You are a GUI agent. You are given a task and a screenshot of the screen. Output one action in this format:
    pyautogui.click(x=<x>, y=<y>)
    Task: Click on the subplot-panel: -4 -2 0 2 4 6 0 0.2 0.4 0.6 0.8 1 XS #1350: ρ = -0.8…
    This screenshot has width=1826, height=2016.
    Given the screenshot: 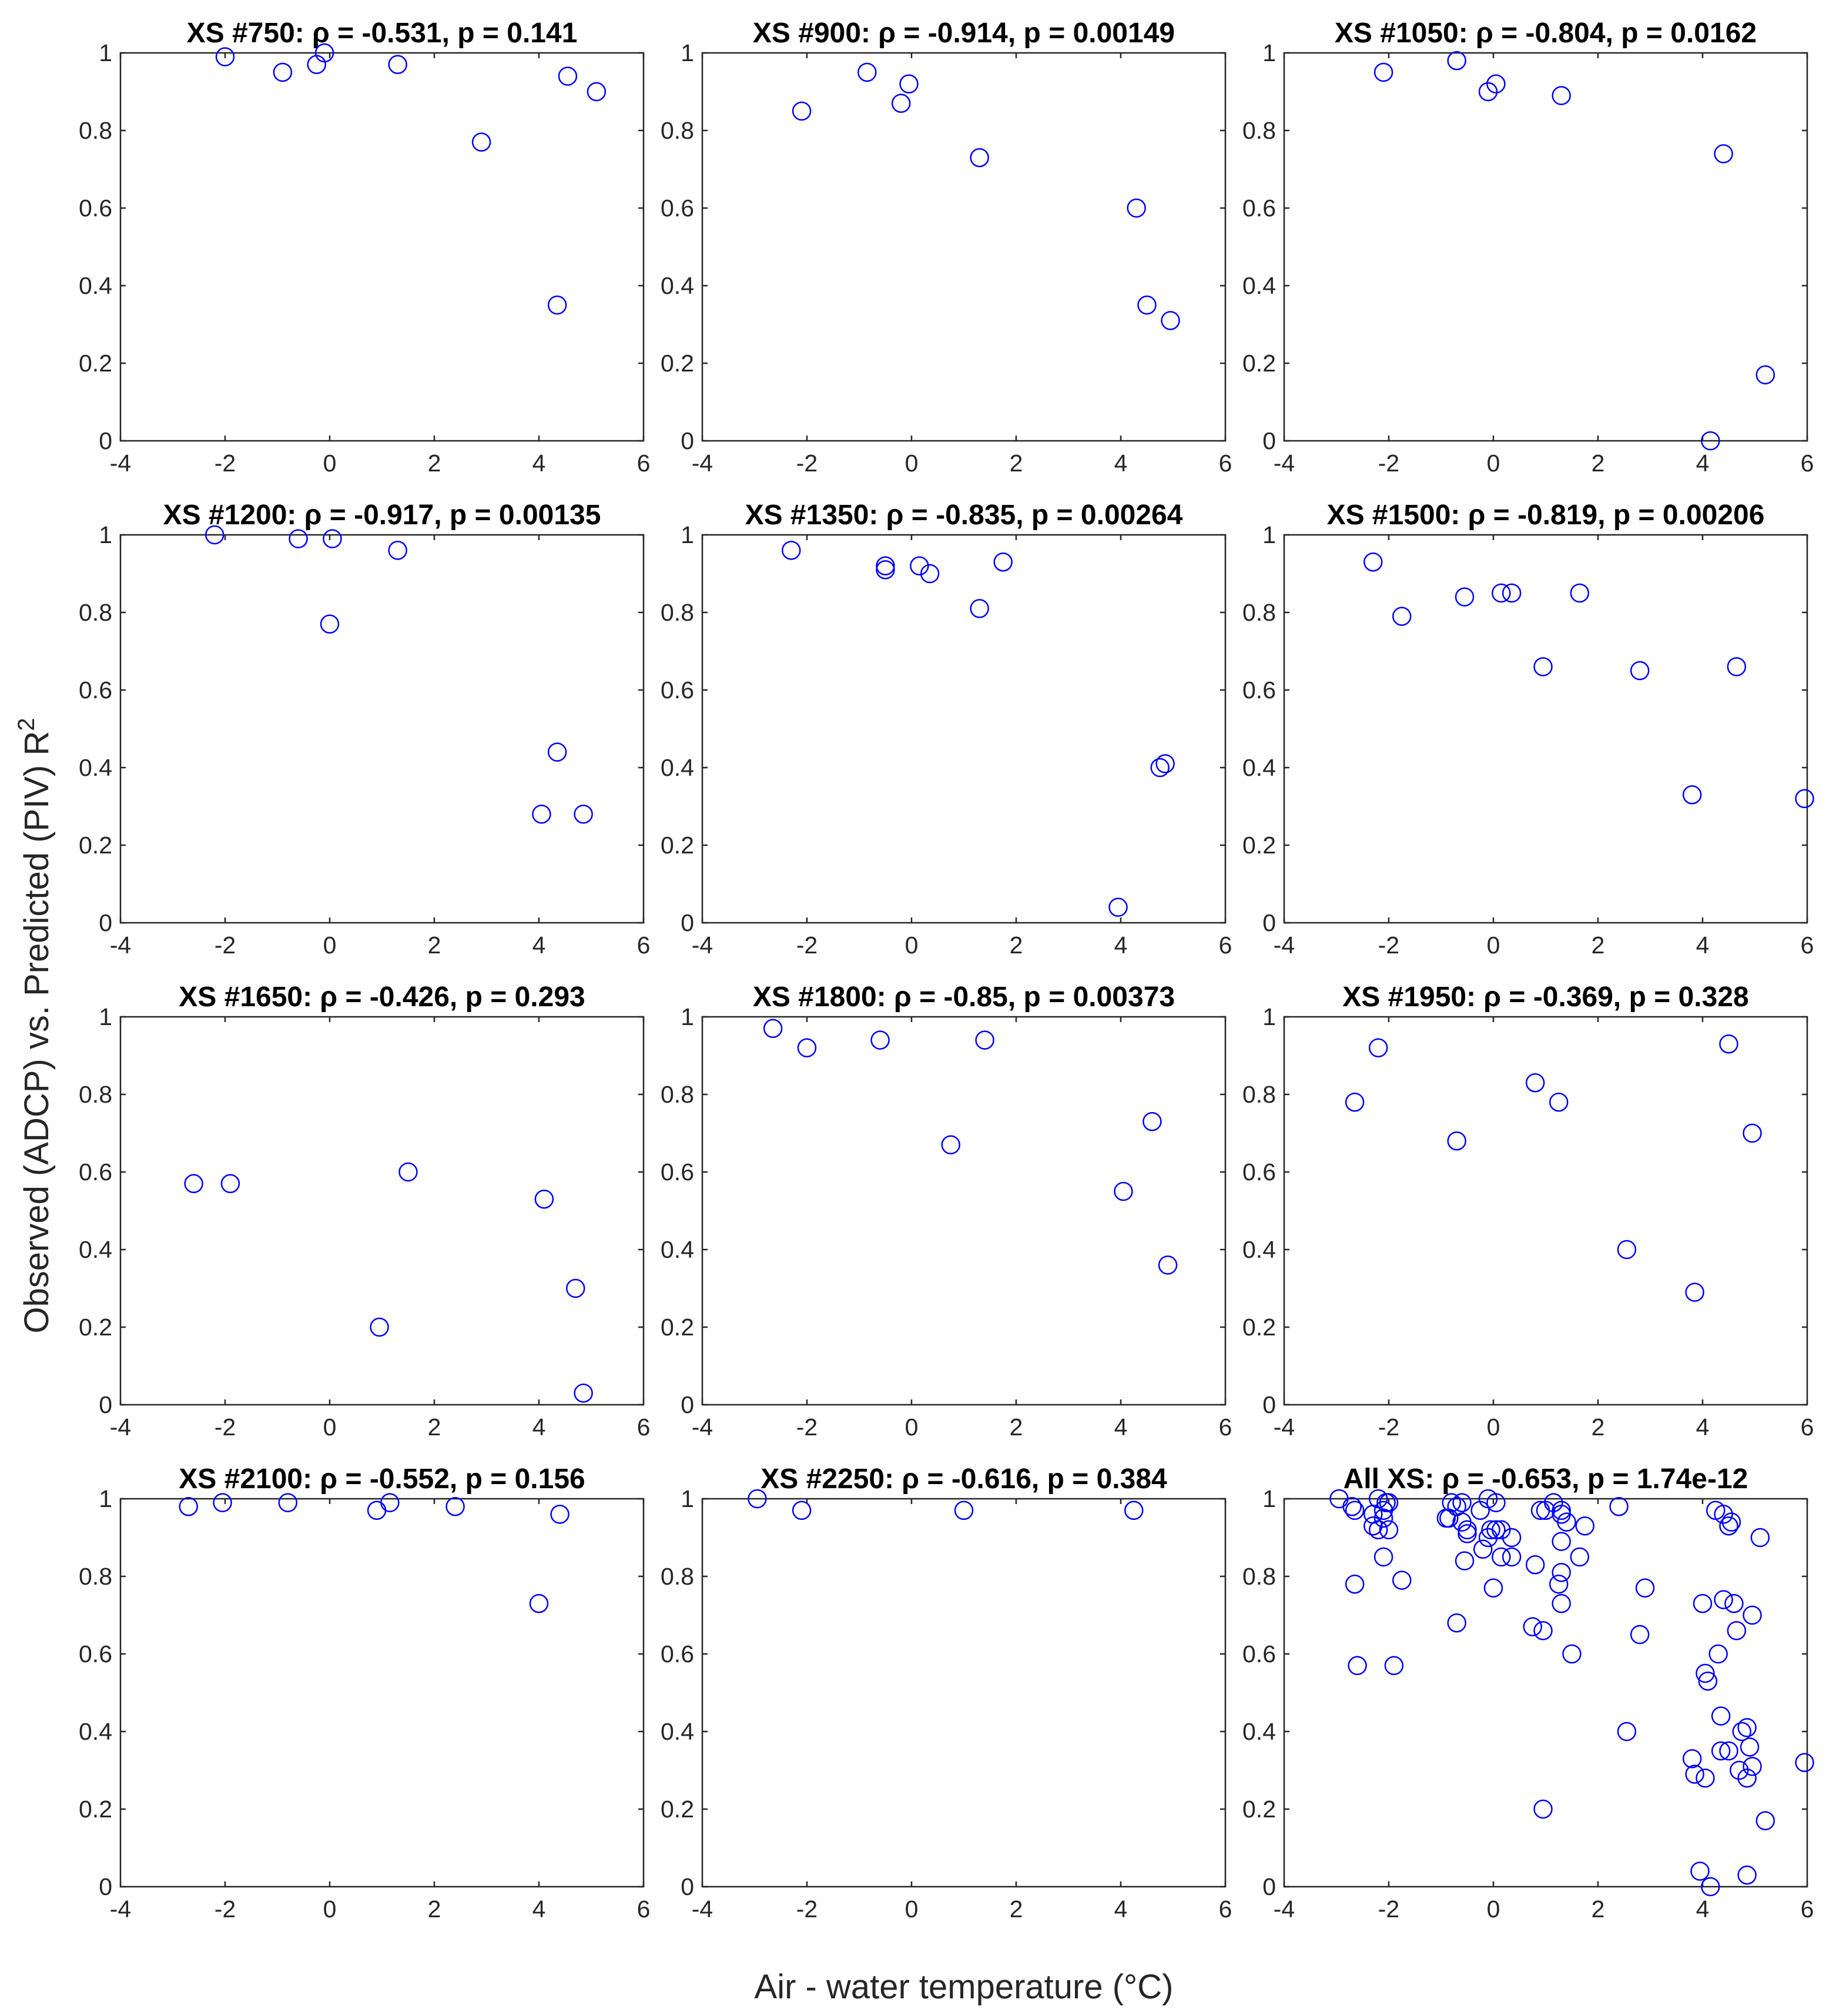 What is the action you would take?
    pyautogui.click(x=946, y=729)
    